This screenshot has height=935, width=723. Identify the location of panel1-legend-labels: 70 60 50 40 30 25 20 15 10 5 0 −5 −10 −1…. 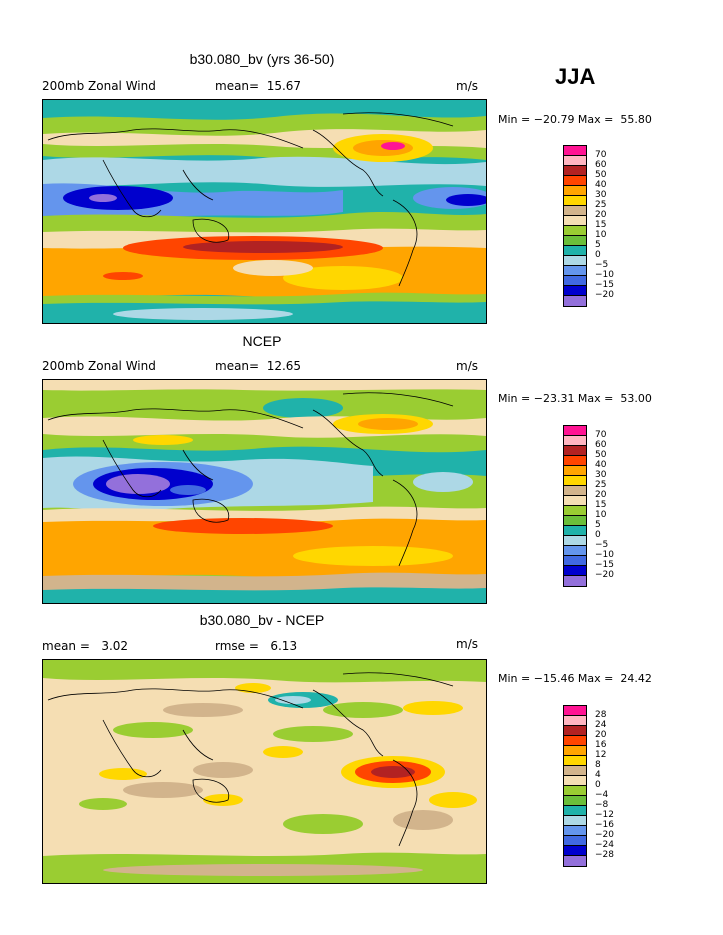
(604, 225).